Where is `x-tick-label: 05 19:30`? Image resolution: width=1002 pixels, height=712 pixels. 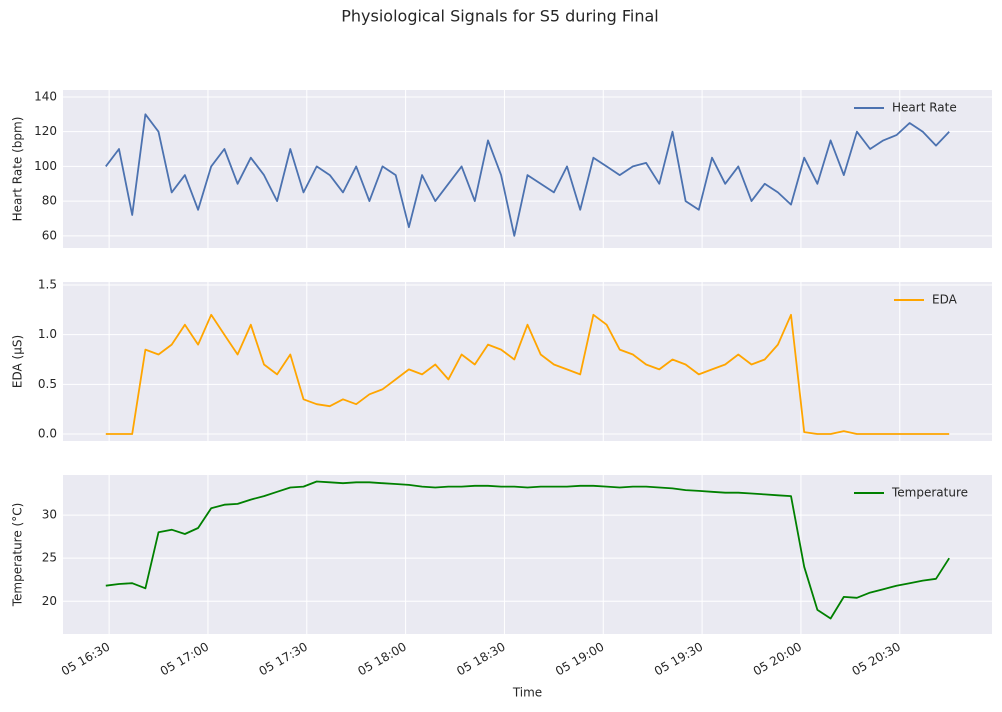
x-tick-label: 05 19:30 is located at coordinates (678, 659).